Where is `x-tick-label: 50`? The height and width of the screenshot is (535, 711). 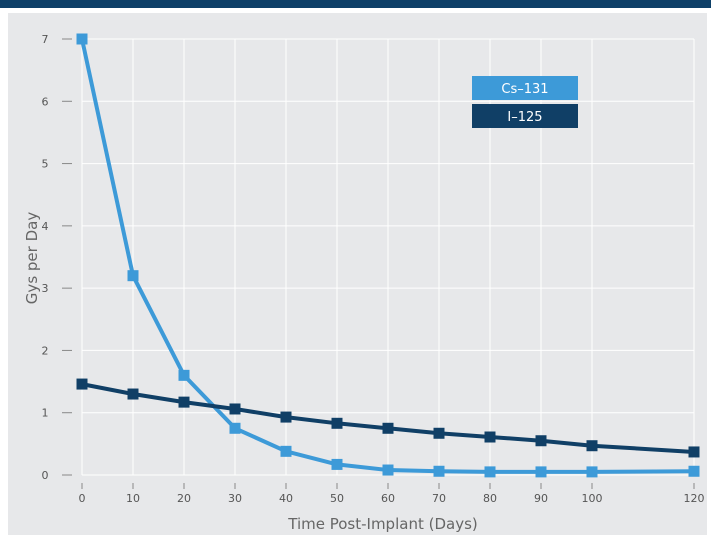
x-tick-label: 50 is located at coordinates (337, 498).